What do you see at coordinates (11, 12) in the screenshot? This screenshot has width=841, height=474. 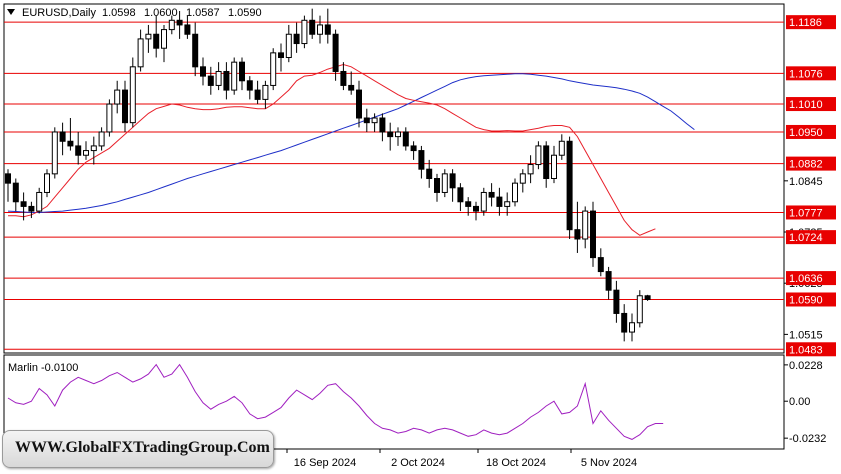 I see `collapse-triangle-icon` at bounding box center [11, 12].